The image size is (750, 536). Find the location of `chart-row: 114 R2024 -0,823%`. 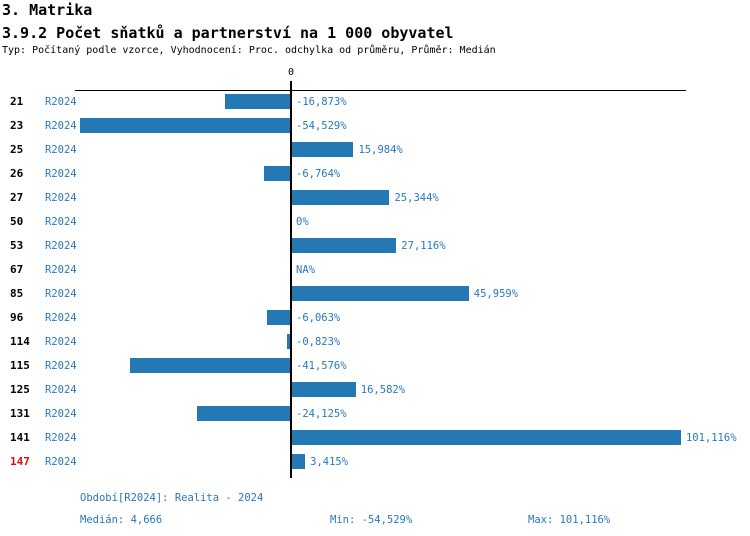

chart-row: 114 R2024 -0,823% is located at coordinates (375, 342).